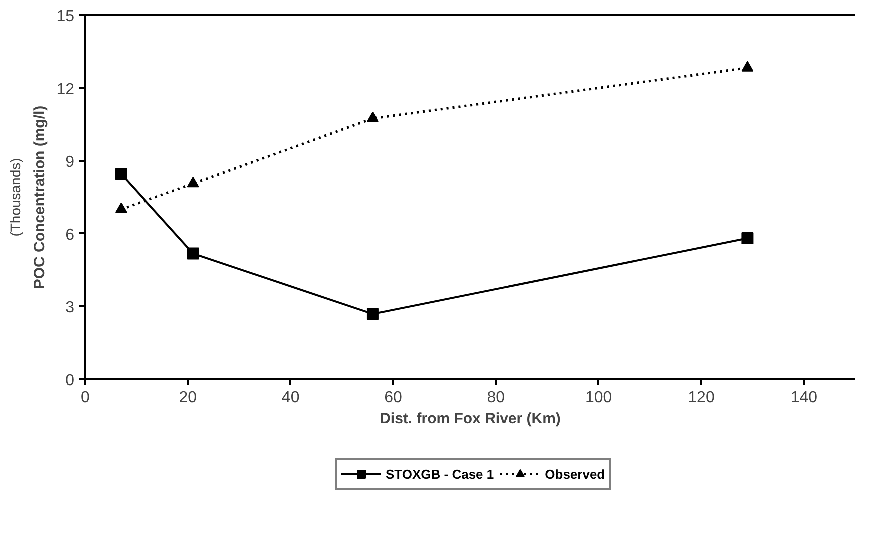  Describe the element at coordinates (65, 17) in the screenshot. I see `y-tick-label: 15` at that location.